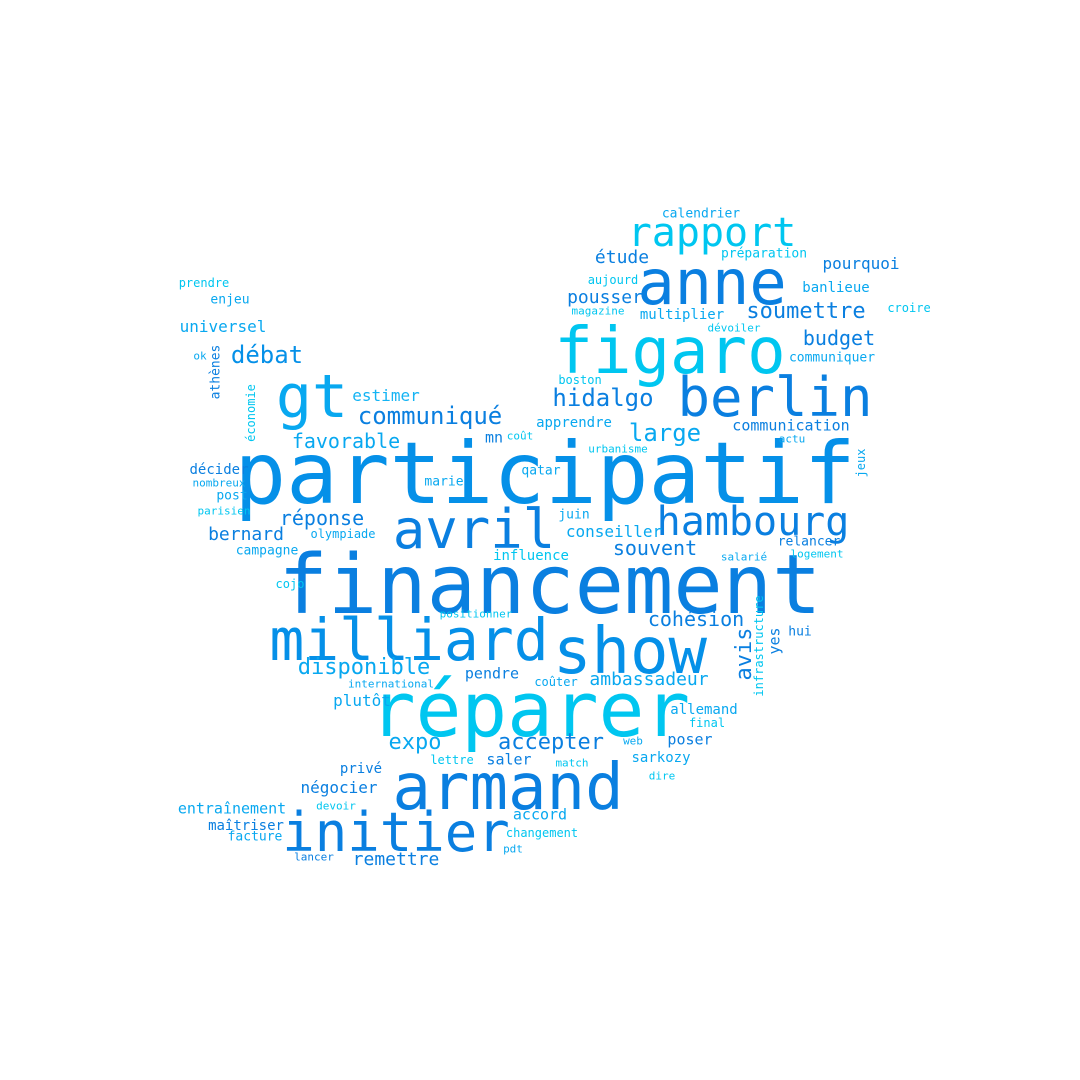 The height and width of the screenshot is (1080, 1080). Describe the element at coordinates (474, 529) in the screenshot. I see `word-avril: avril` at that location.